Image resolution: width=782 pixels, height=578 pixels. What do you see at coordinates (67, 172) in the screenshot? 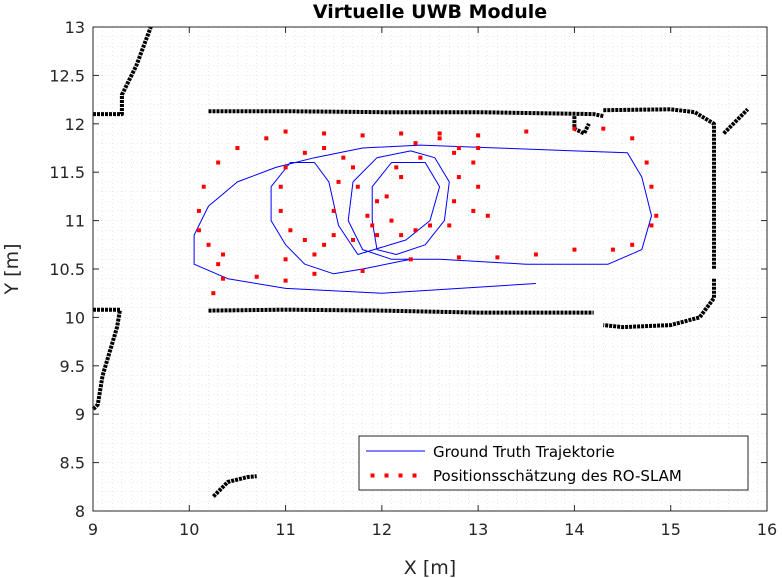
I see `y-tick-label: 11.5` at bounding box center [67, 172].